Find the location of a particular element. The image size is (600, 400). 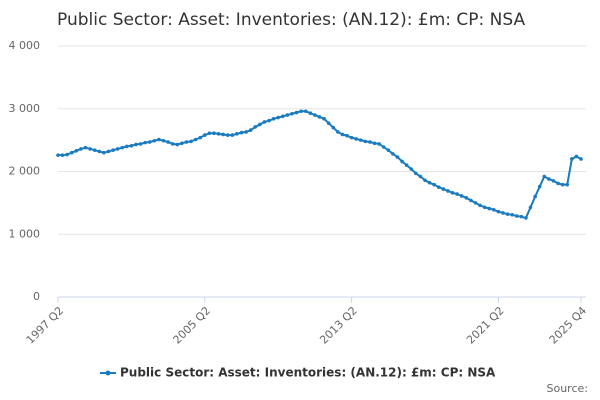

y-tick-label: 2 000 is located at coordinates (25, 171).